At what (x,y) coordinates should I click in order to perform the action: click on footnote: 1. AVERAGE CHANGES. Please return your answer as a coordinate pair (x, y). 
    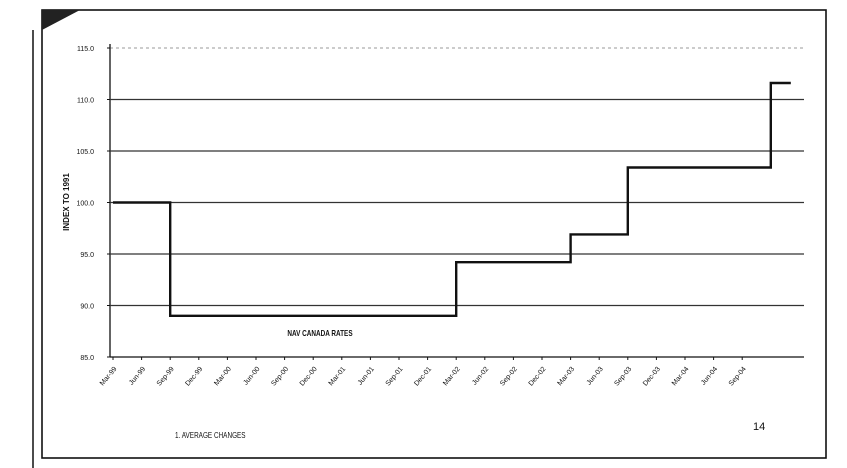
    Looking at the image, I should click on (210, 435).